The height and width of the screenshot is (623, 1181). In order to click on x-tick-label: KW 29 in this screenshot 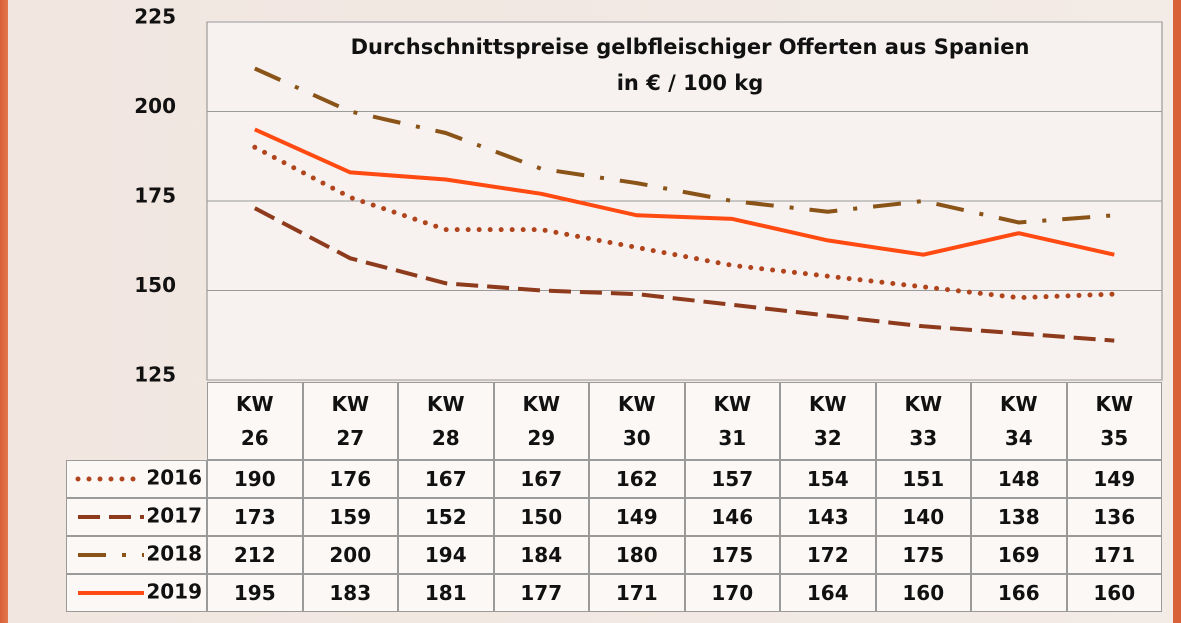, I will do `click(541, 421)`.